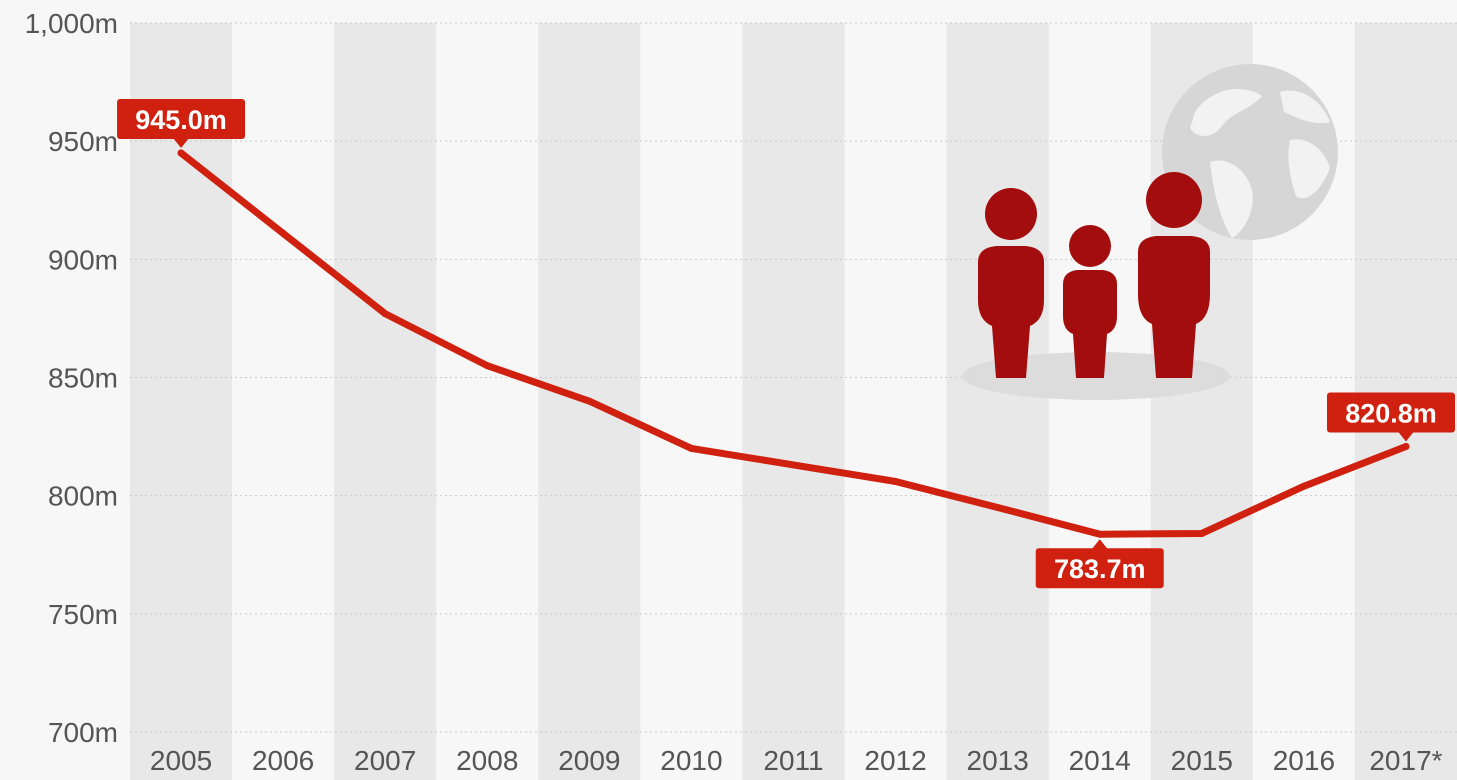  Describe the element at coordinates (83, 496) in the screenshot. I see `y-tick-label: 800m` at that location.